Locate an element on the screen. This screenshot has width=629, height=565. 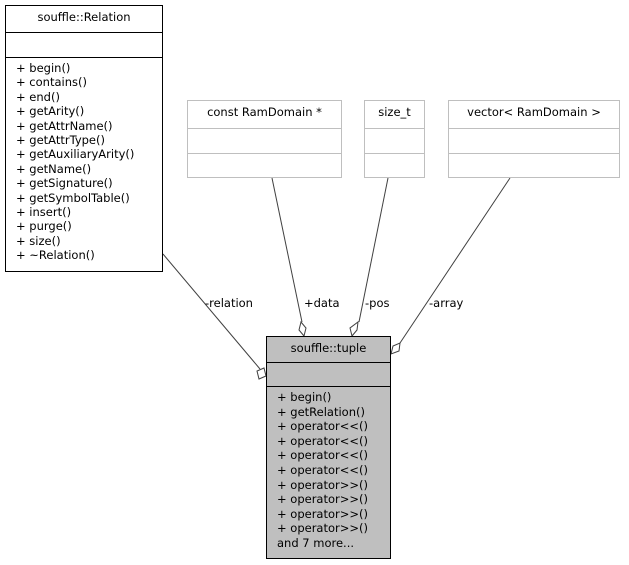
class-name: vector< RamDomain > is located at coordinates (534, 112).